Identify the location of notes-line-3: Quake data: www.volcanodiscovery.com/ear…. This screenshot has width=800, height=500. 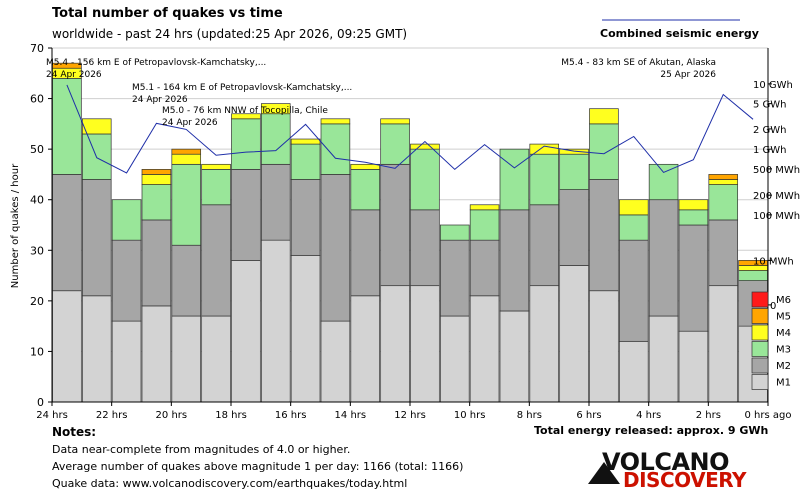
(230, 483).